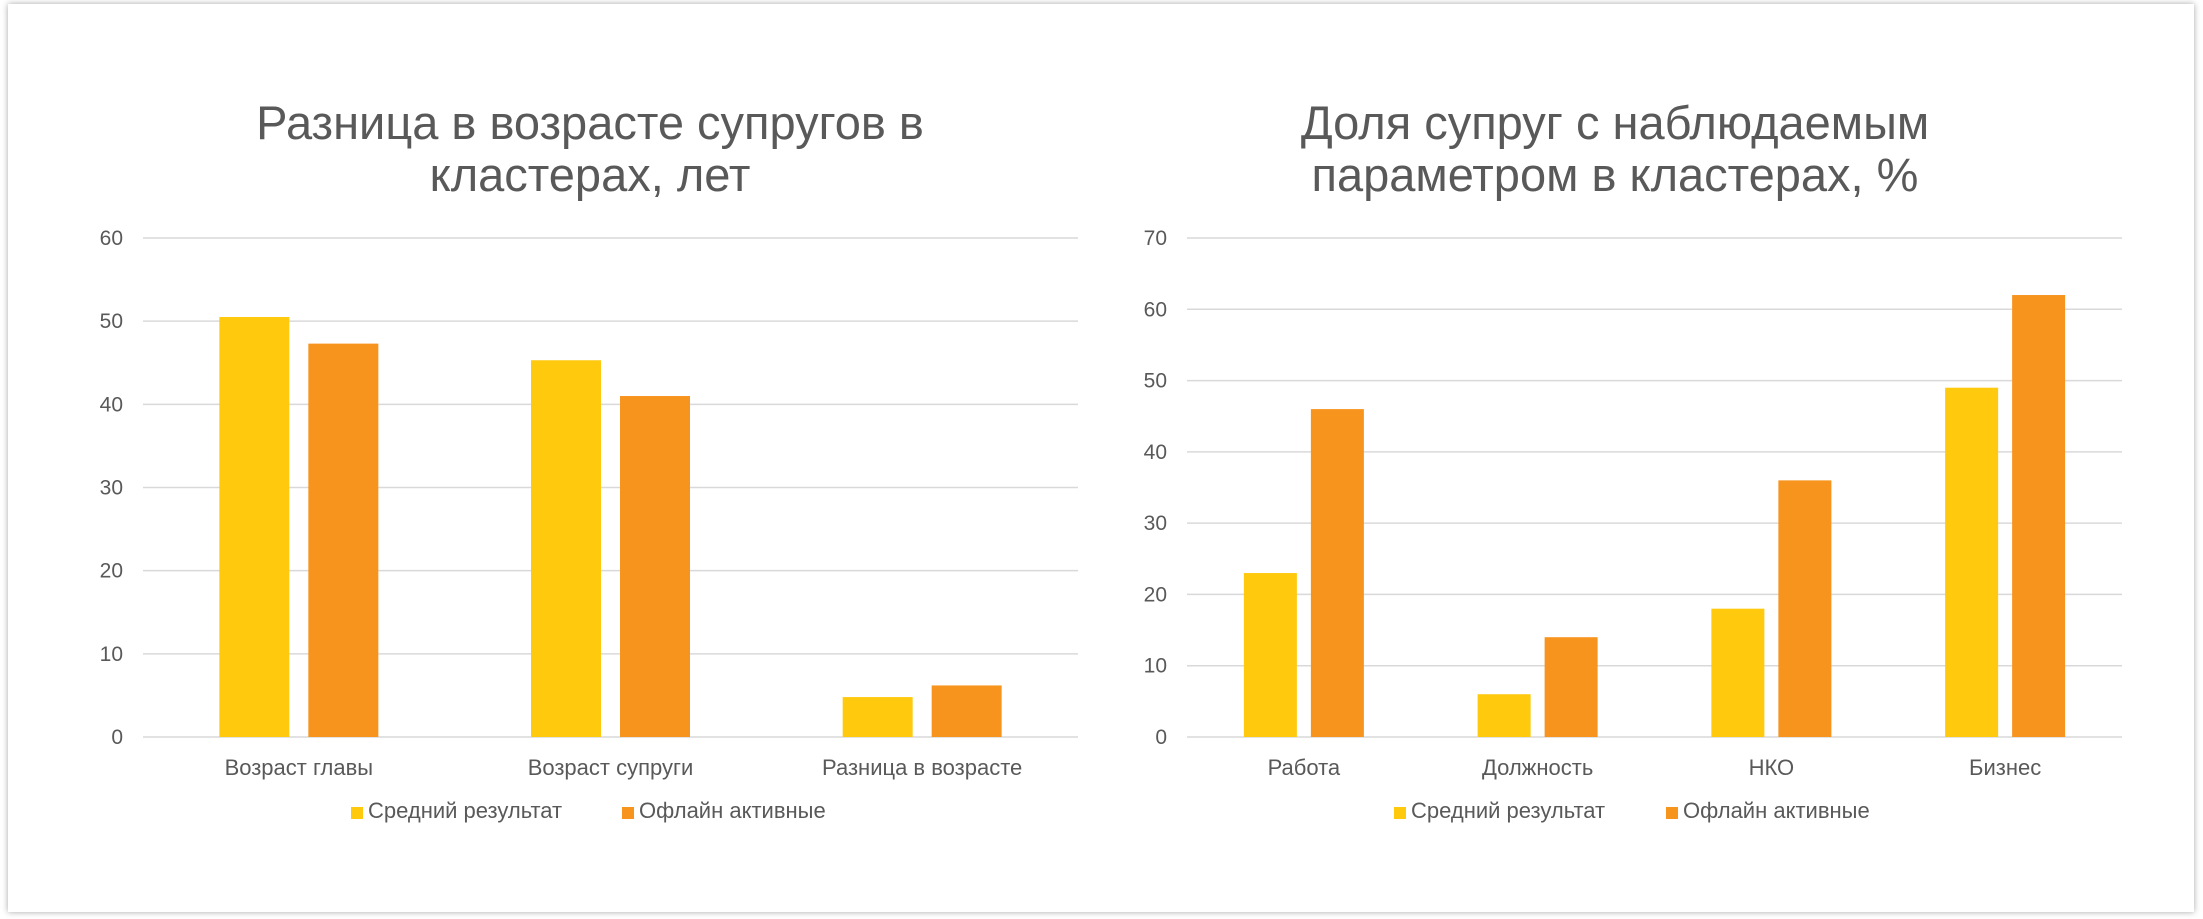  What do you see at coordinates (1772, 767) in the screenshot?
I see `category-label: НКО` at bounding box center [1772, 767].